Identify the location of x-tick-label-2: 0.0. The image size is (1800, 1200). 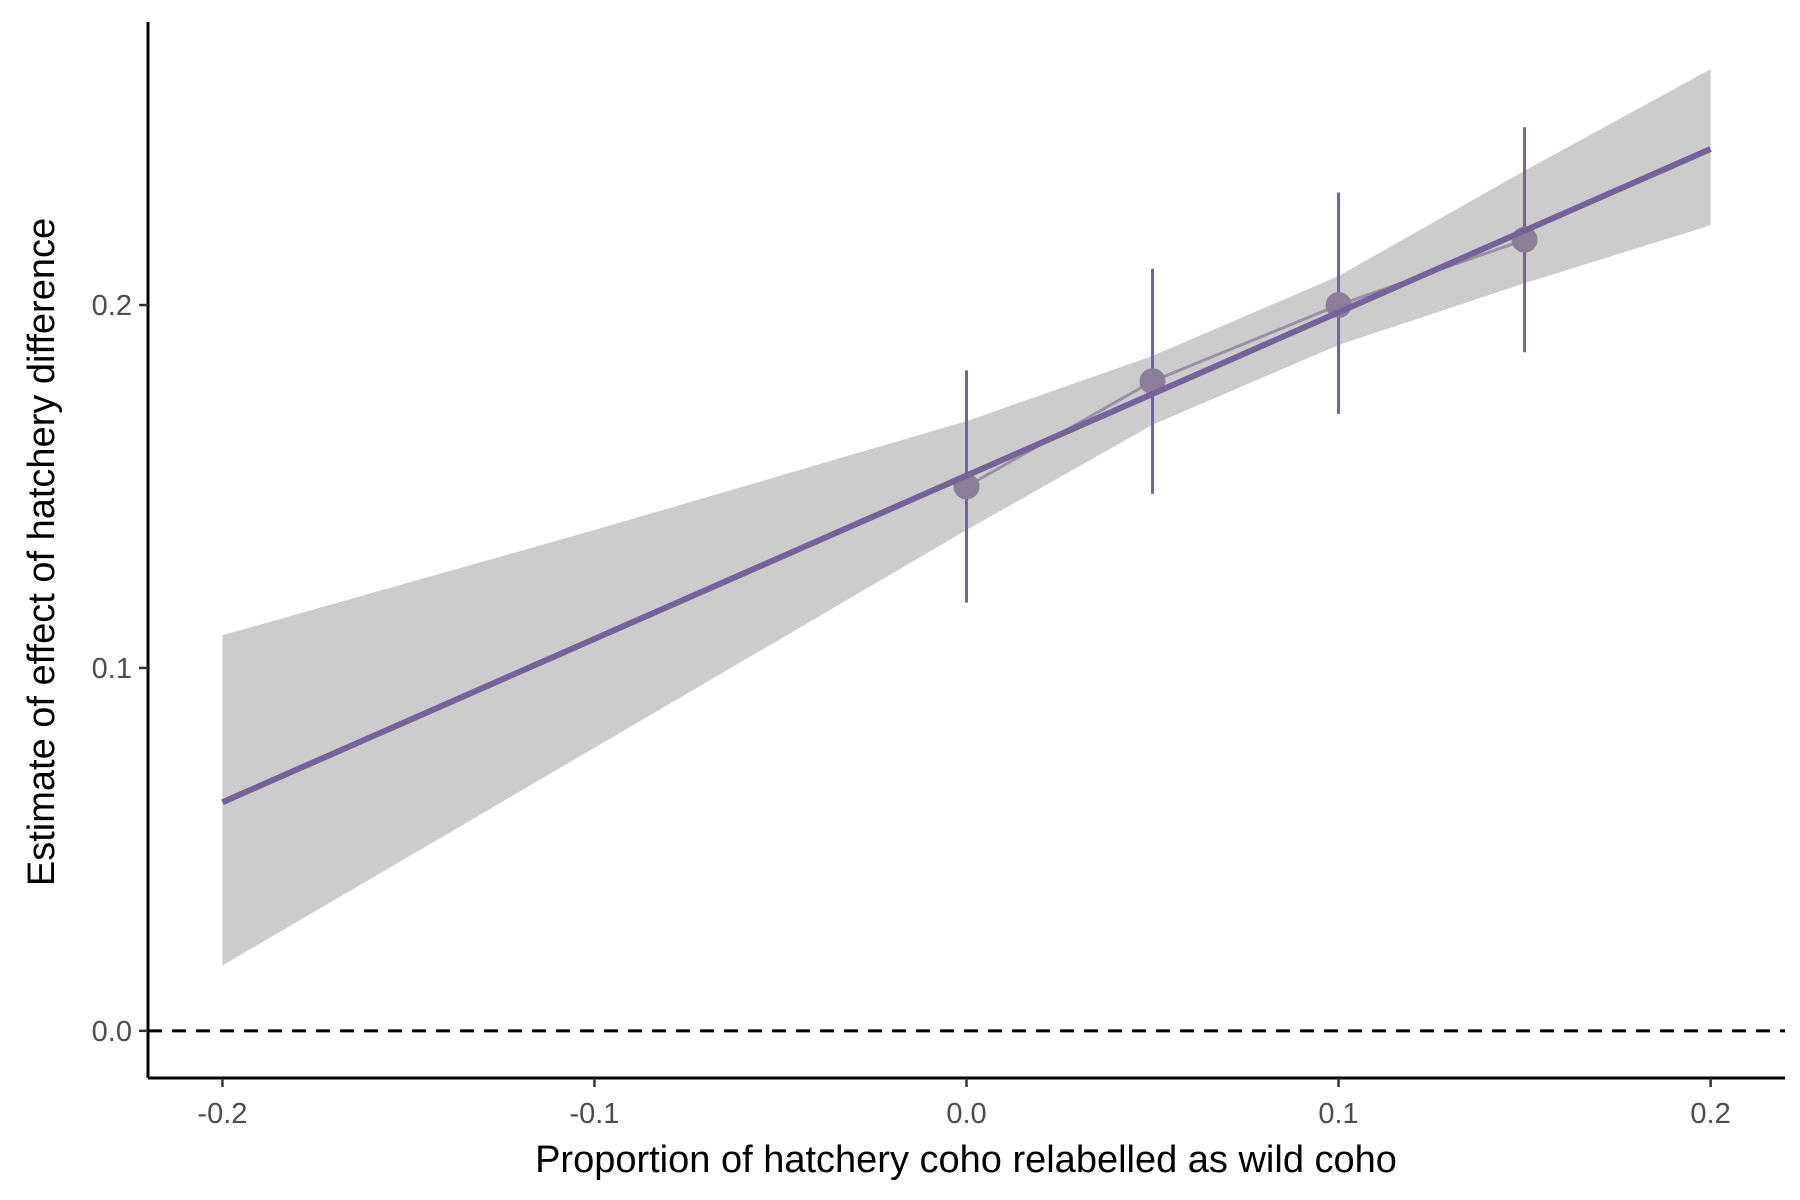
(966, 1114).